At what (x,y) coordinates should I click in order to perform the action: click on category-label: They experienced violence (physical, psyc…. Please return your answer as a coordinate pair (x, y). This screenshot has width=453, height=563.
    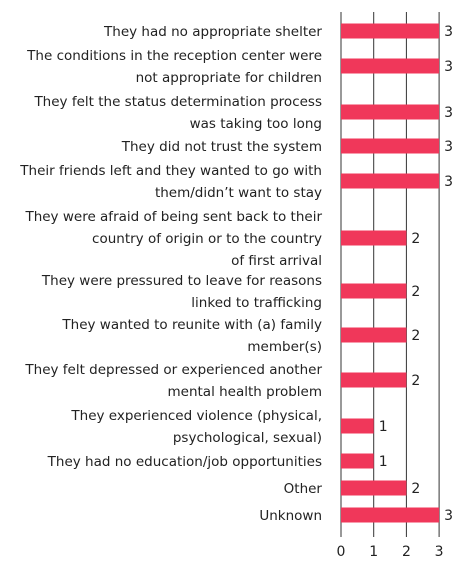
    Looking at the image, I should click on (196, 427).